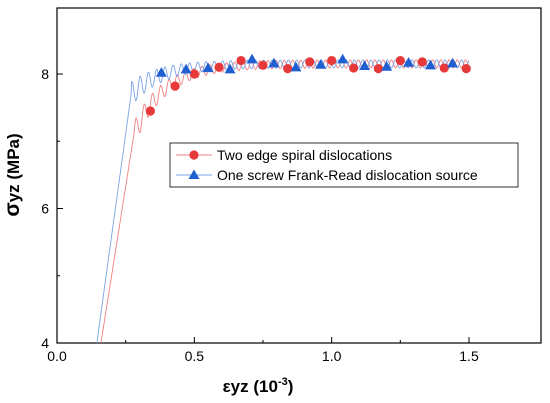 The image size is (550, 403). I want to click on y-axis: 4 6 8, so click(52, 208).